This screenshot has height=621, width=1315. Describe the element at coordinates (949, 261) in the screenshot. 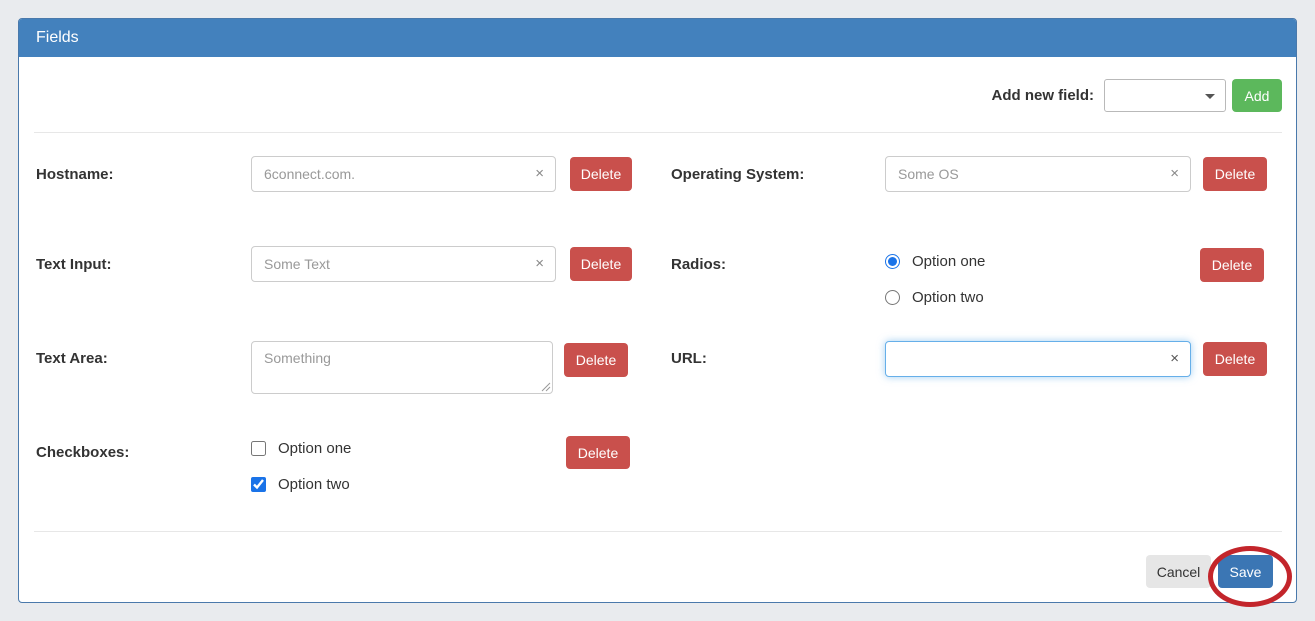

I see `radio-option-one-label: Option one` at that location.